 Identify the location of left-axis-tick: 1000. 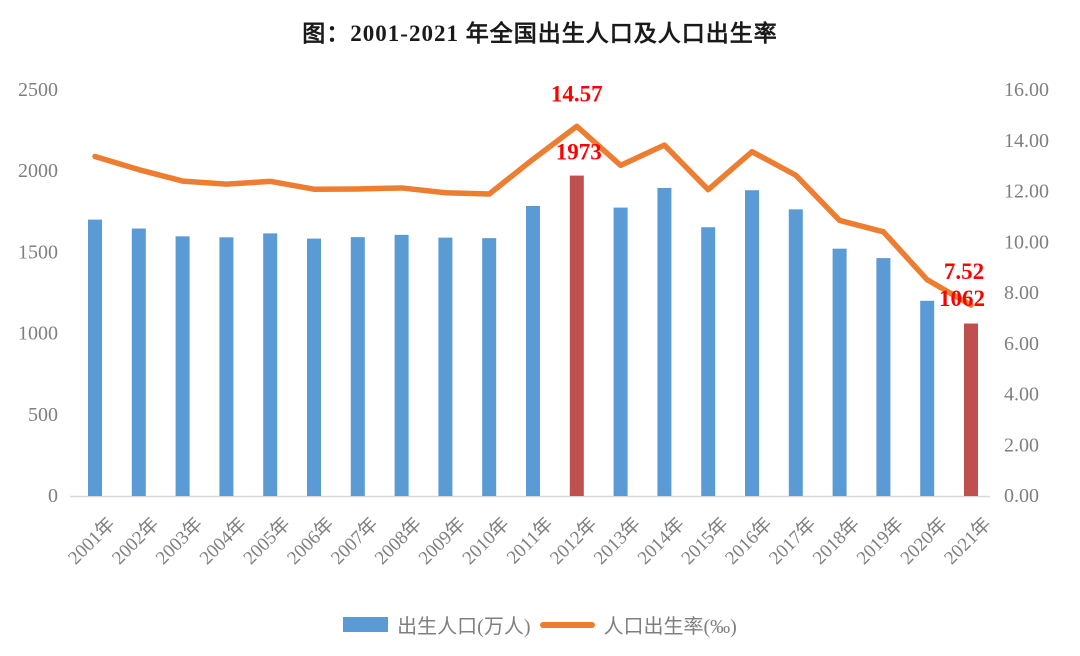
(38, 334).